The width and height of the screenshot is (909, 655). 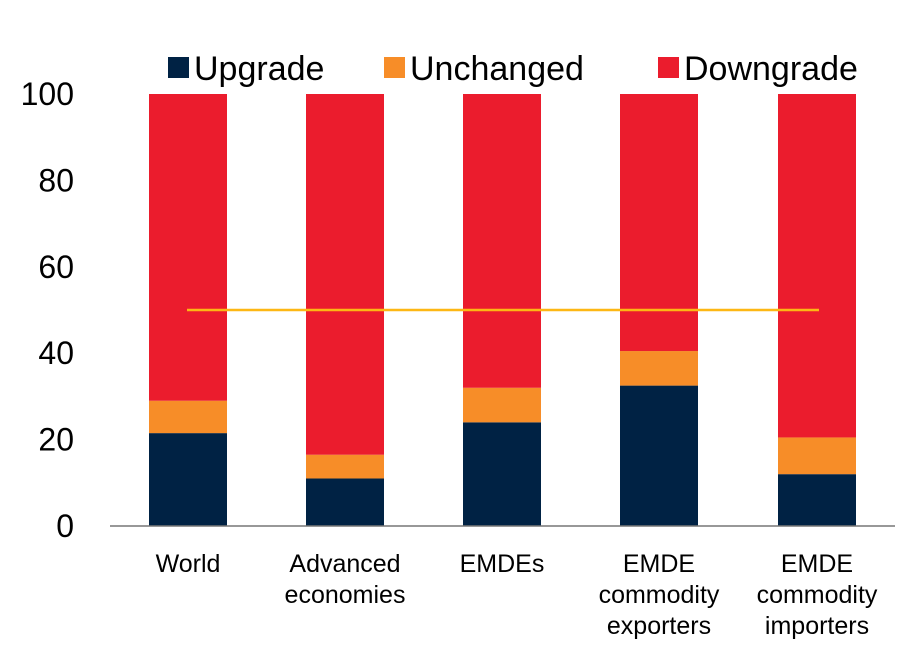 What do you see at coordinates (345, 579) in the screenshot?
I see `x-tick-label-advanced-economies: Advanced economies` at bounding box center [345, 579].